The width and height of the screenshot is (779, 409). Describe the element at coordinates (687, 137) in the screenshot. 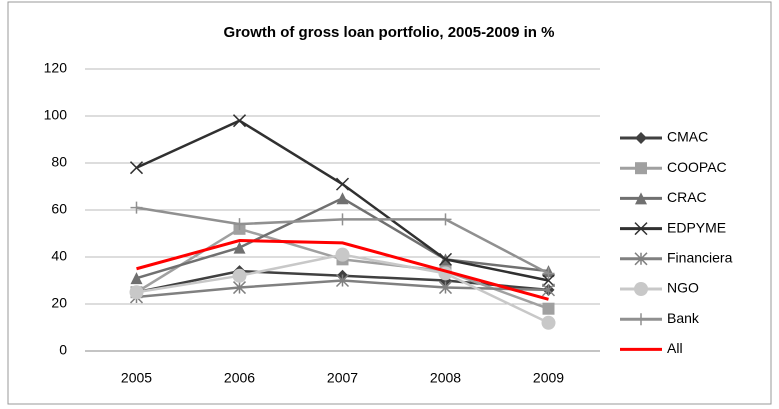

I see `legend-label: CMAC` at that location.